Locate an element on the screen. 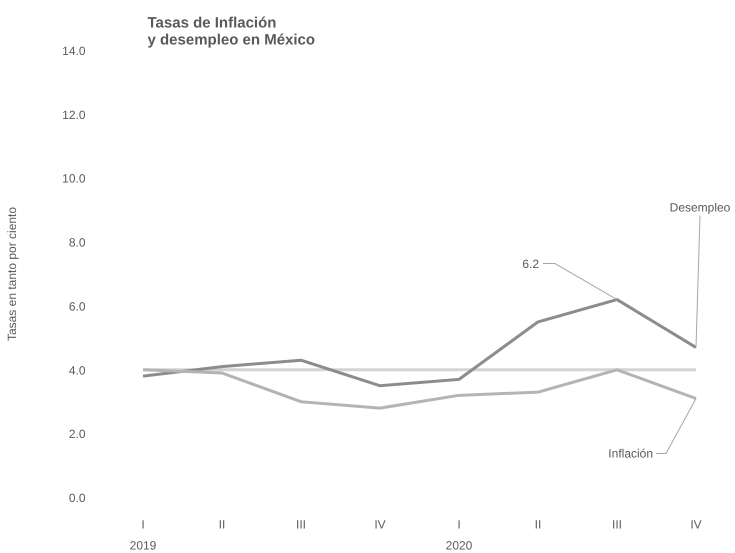  y-tick-label: 6.0 is located at coordinates (77, 306).